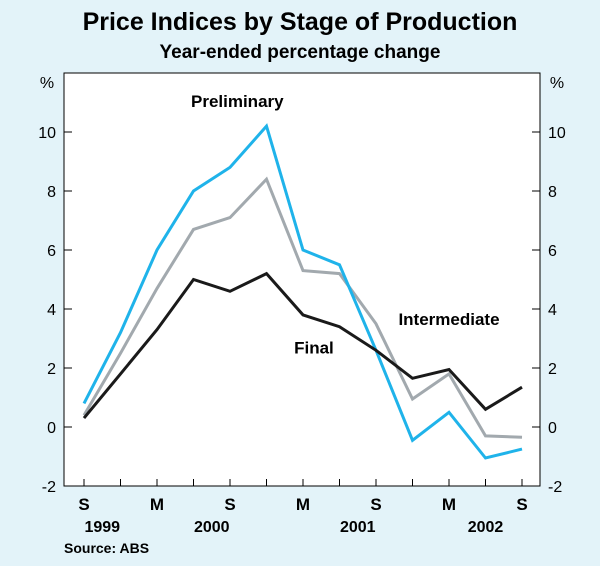 This screenshot has width=600, height=566. Describe the element at coordinates (557, 83) in the screenshot. I see `y-unit-label-right: %` at that location.